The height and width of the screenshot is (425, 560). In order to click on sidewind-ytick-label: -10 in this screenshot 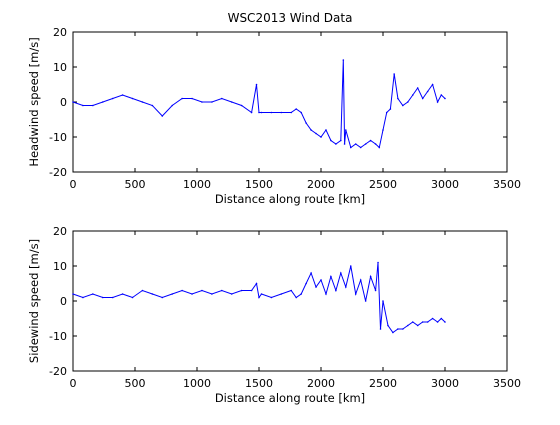, I will do `click(58, 336)`.